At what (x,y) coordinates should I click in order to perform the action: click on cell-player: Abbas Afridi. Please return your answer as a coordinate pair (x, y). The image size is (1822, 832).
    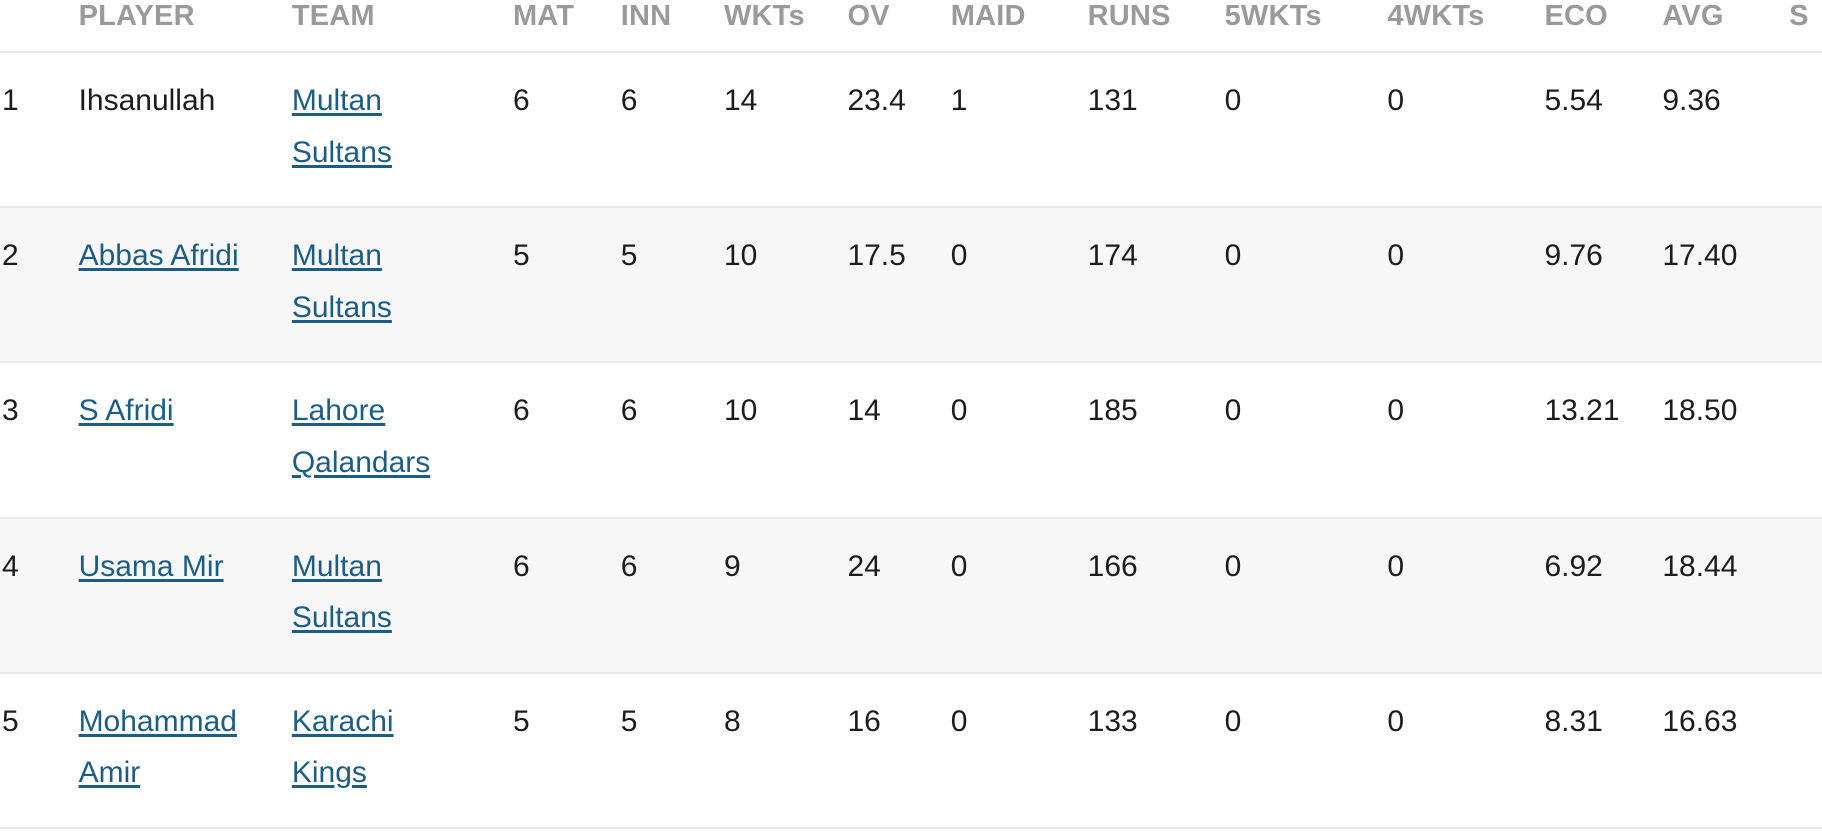
    Looking at the image, I should click on (185, 285).